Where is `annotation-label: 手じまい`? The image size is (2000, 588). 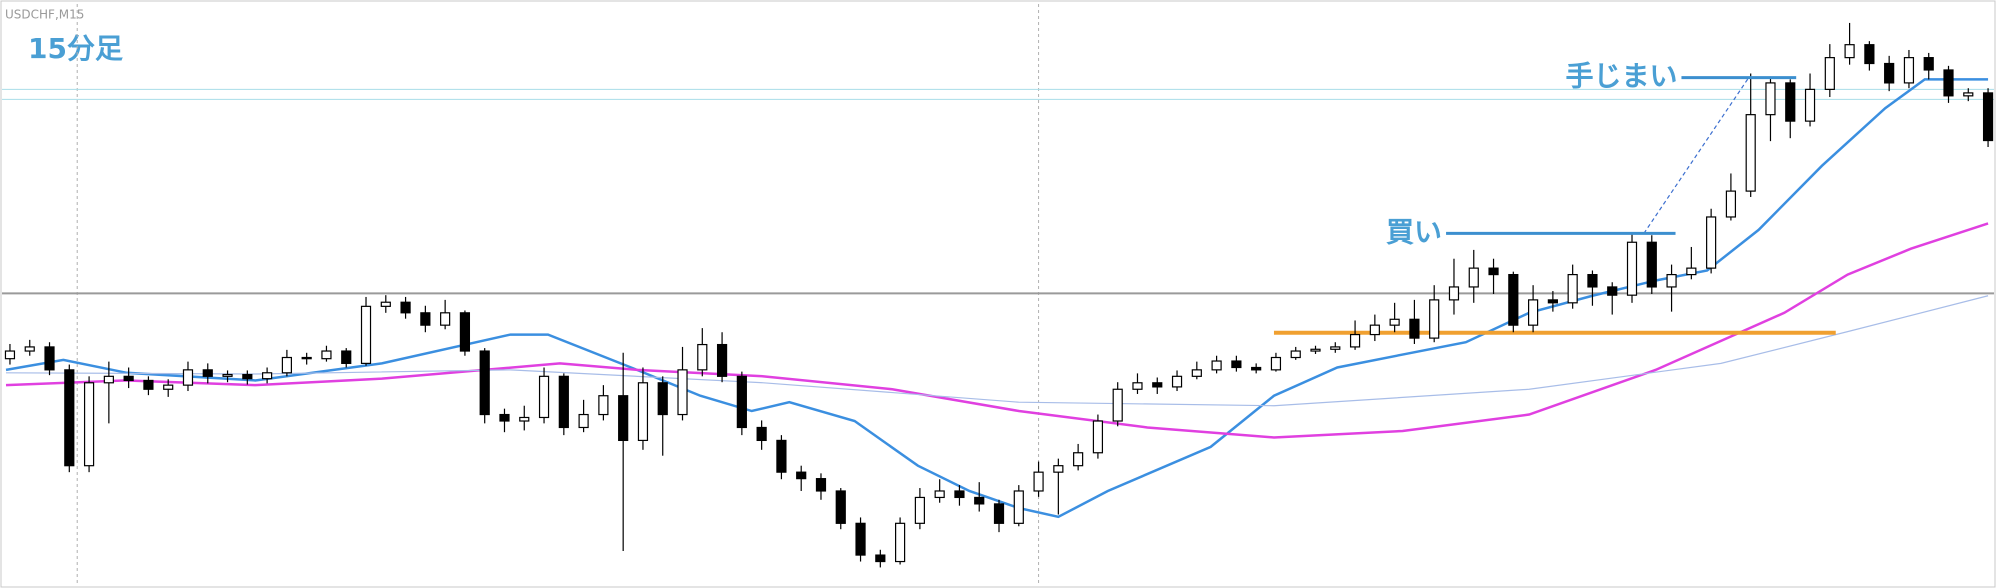
annotation-label: 手じまい is located at coordinates (1621, 76).